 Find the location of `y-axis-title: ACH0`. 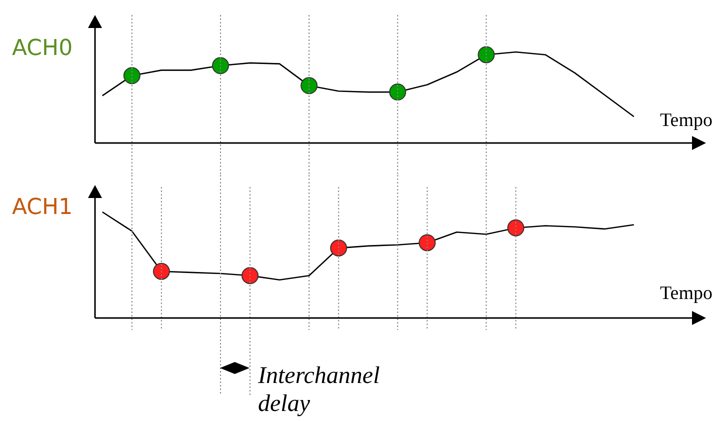

y-axis-title: ACH0 is located at coordinates (42, 48).